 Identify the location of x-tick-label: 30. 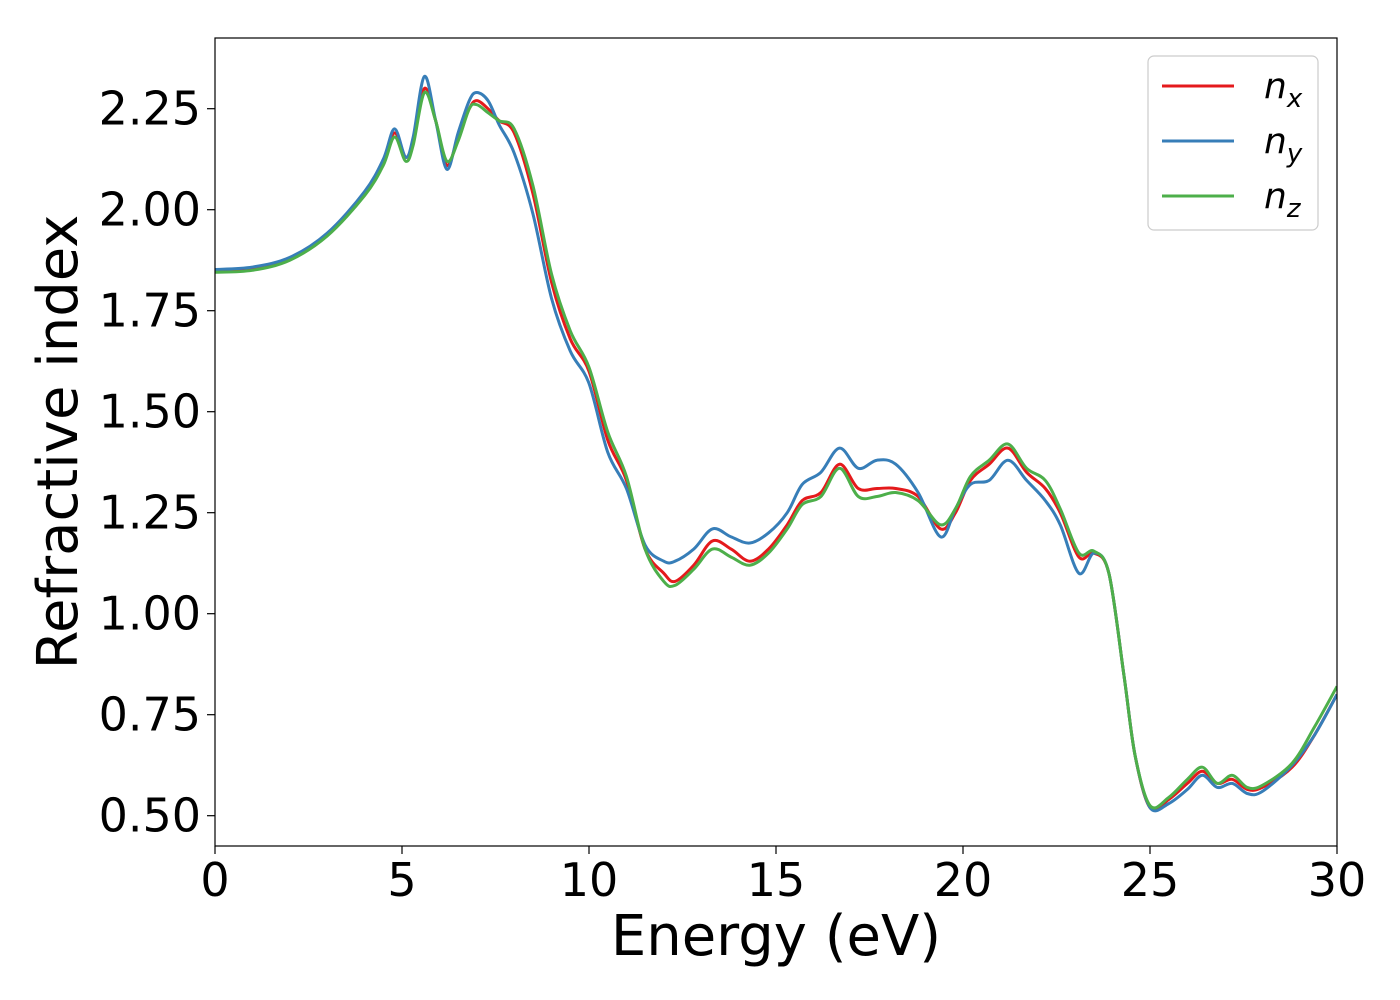
(1337, 880).